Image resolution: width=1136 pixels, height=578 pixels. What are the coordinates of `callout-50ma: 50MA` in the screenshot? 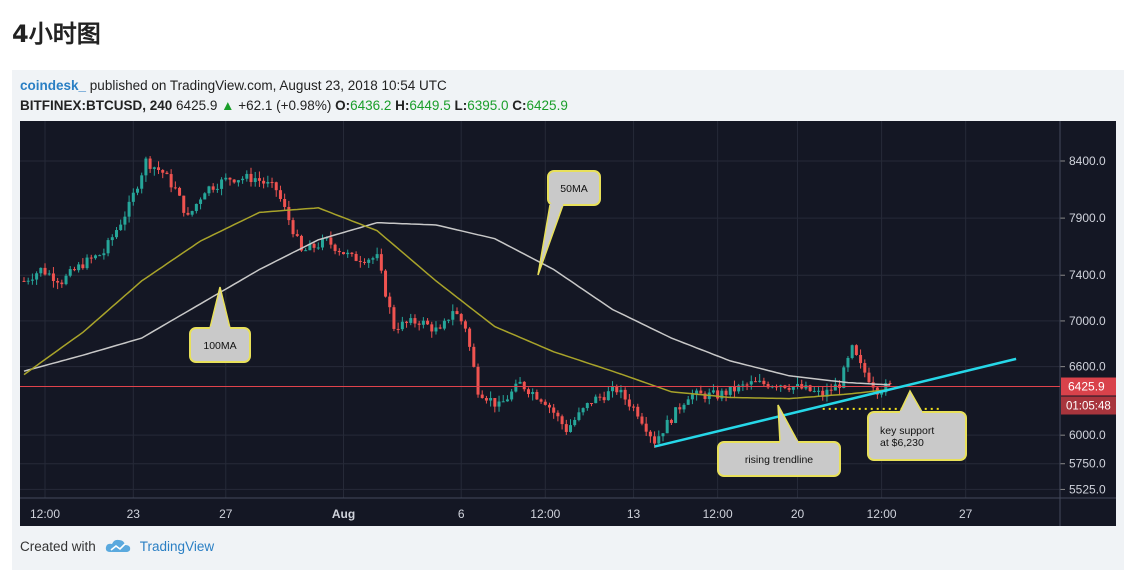 It's located at (569, 223).